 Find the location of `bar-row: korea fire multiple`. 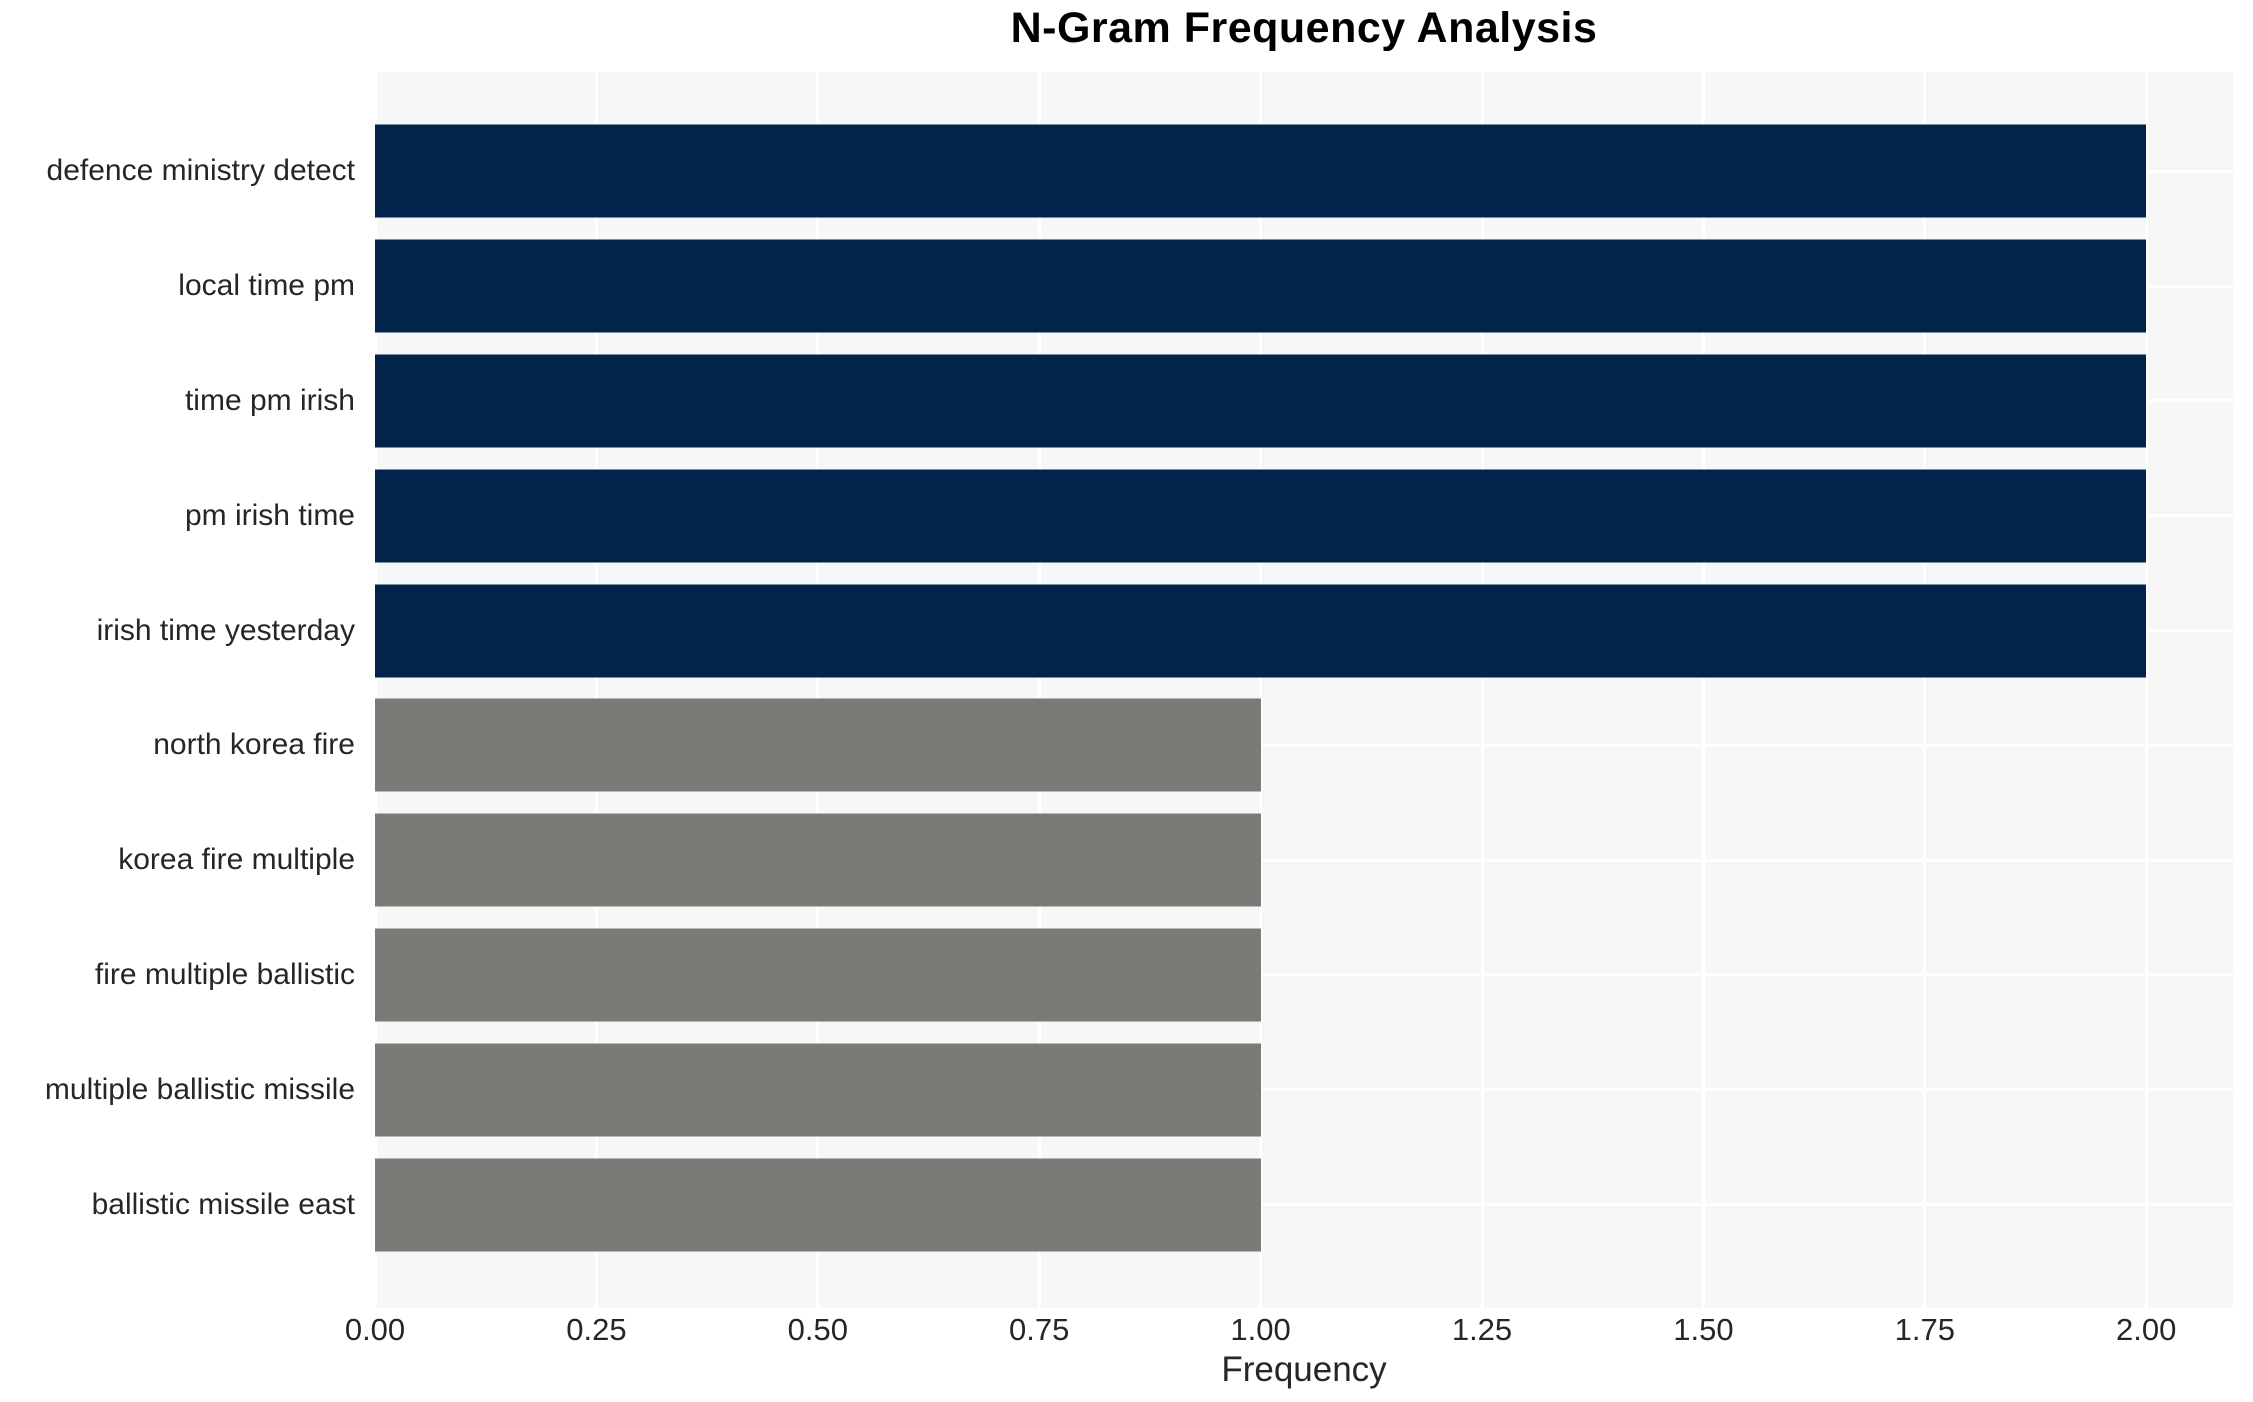

bar-row: korea fire multiple is located at coordinates (1116, 860).